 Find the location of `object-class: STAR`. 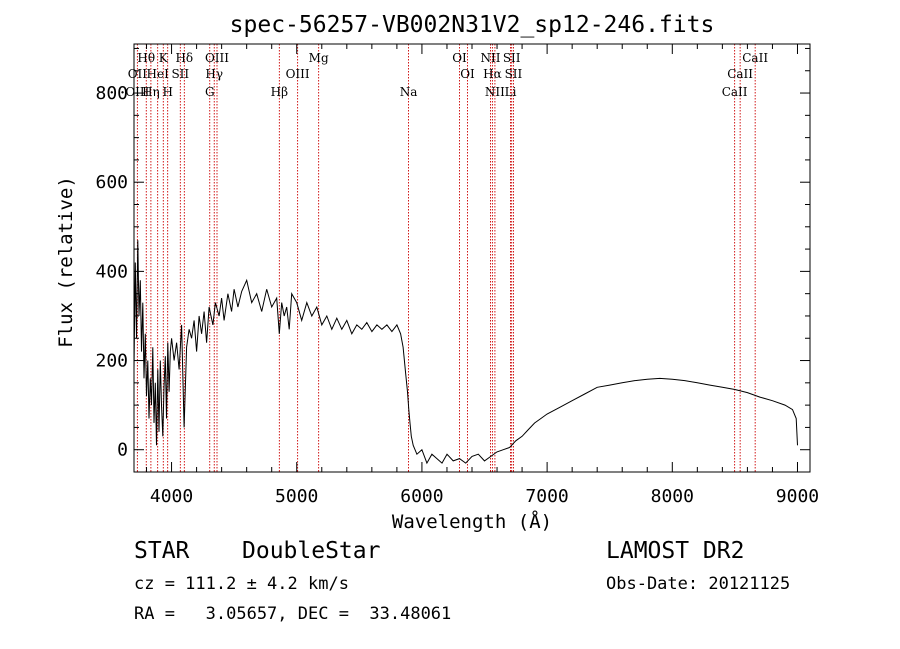

object-class: STAR is located at coordinates (162, 551).